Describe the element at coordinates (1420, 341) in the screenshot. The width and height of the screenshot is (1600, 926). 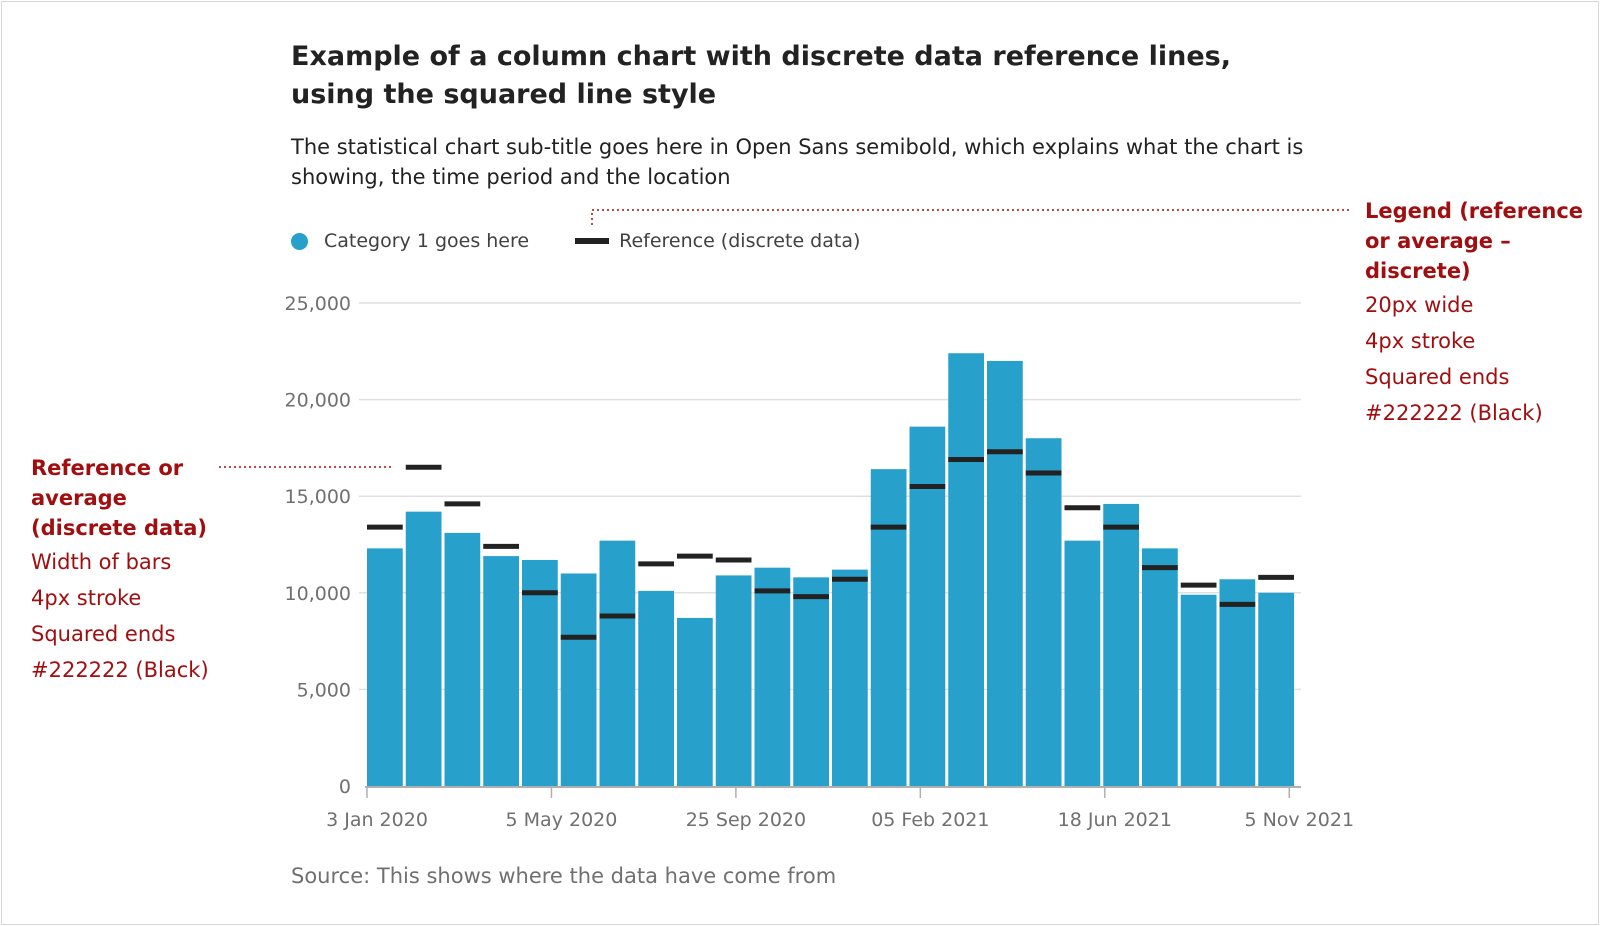
I see `annotation-right-line: 4px stroke` at that location.